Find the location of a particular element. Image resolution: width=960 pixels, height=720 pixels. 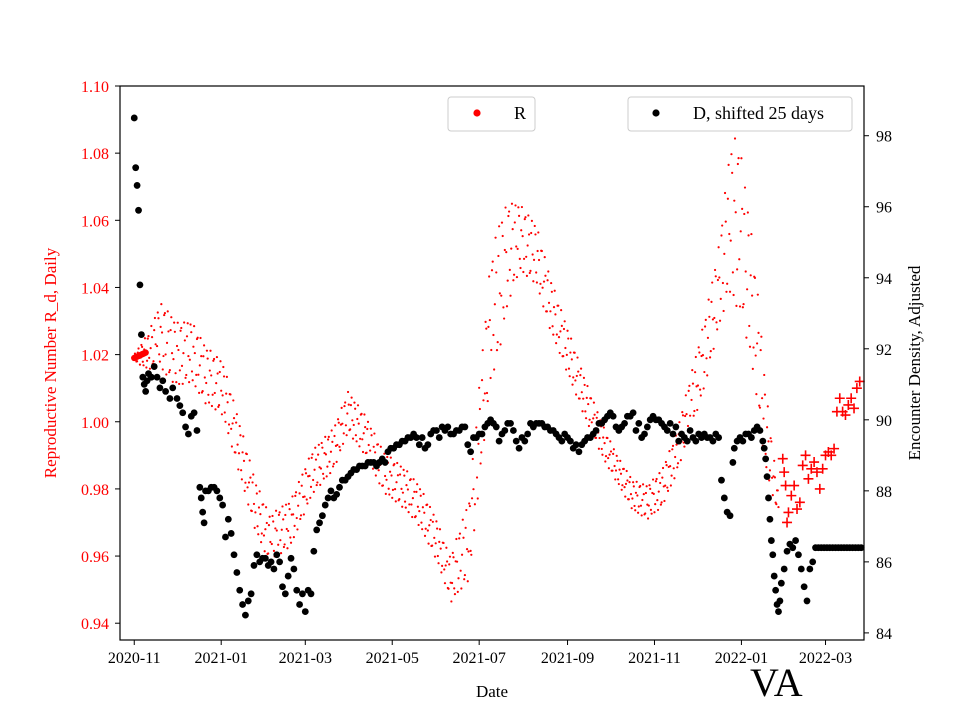

y-left-tick-label: 1.02 is located at coordinates (95, 356).